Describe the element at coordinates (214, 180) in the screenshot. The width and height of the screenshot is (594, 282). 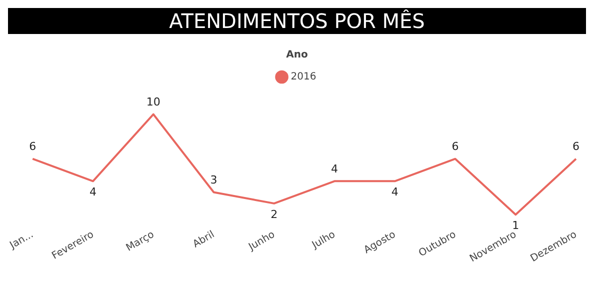
I see `data-label: 3` at that location.